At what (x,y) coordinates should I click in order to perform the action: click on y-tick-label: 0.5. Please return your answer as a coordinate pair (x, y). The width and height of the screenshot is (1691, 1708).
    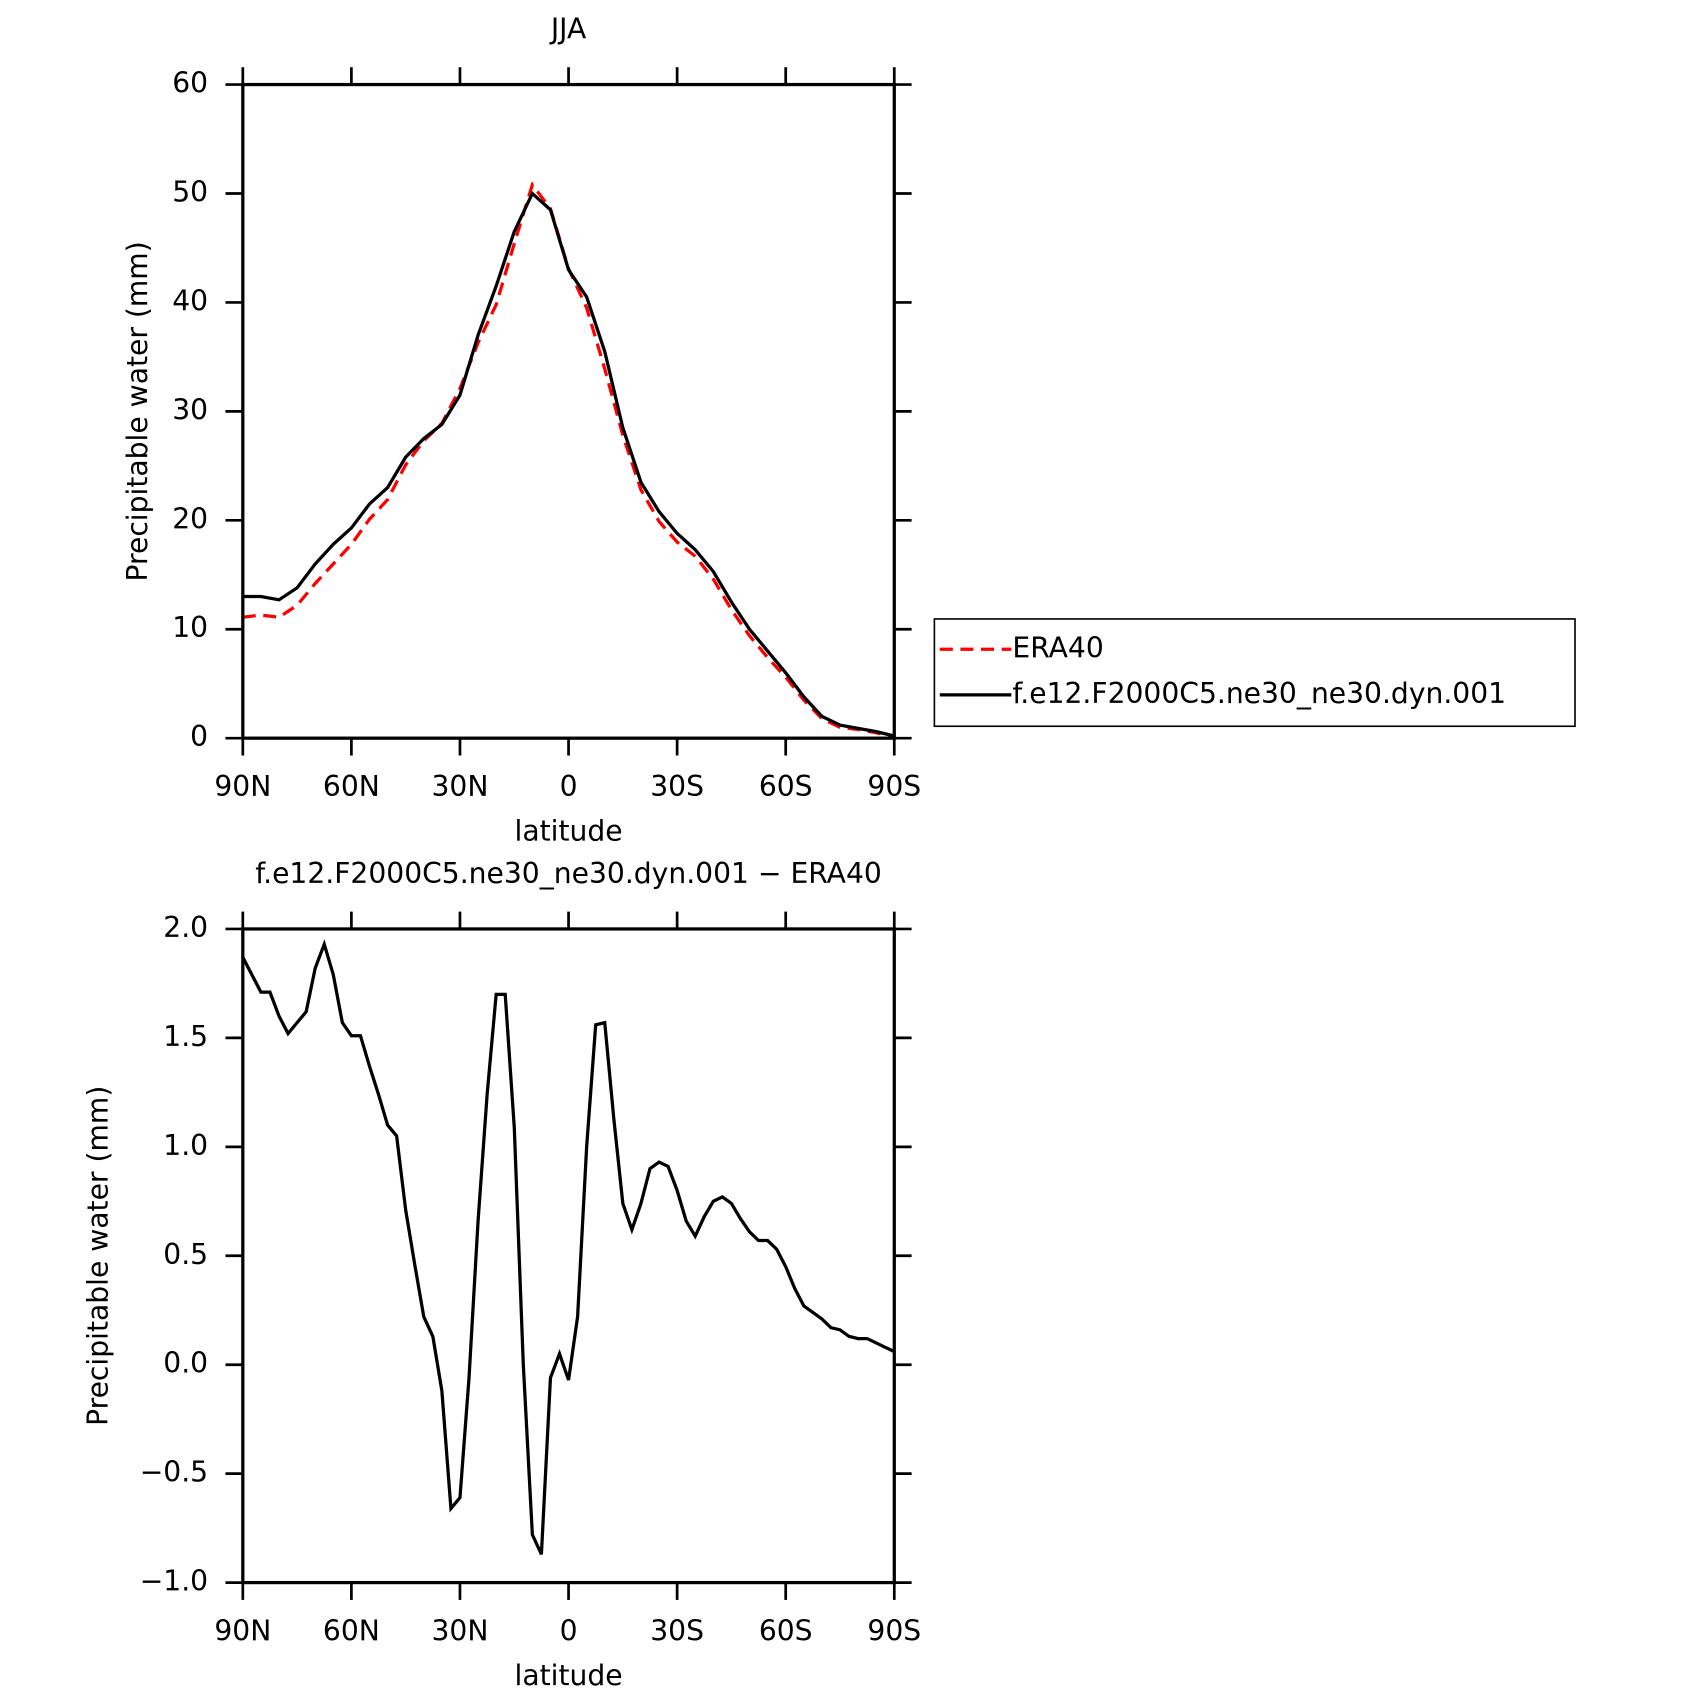
    Looking at the image, I should click on (185, 1254).